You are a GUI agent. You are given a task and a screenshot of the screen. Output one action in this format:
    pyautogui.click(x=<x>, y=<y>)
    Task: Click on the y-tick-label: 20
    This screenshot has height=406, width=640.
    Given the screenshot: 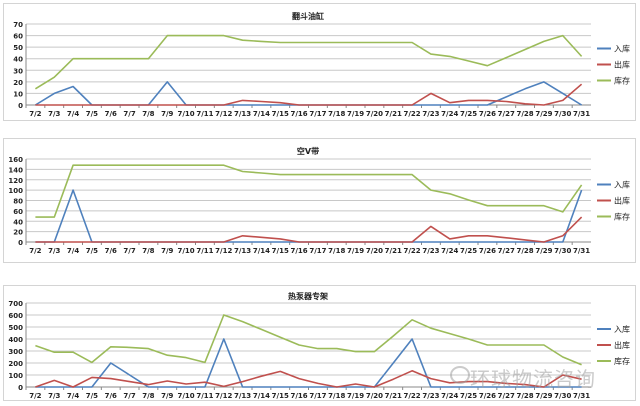 What is the action you would take?
    pyautogui.click(x=18, y=233)
    